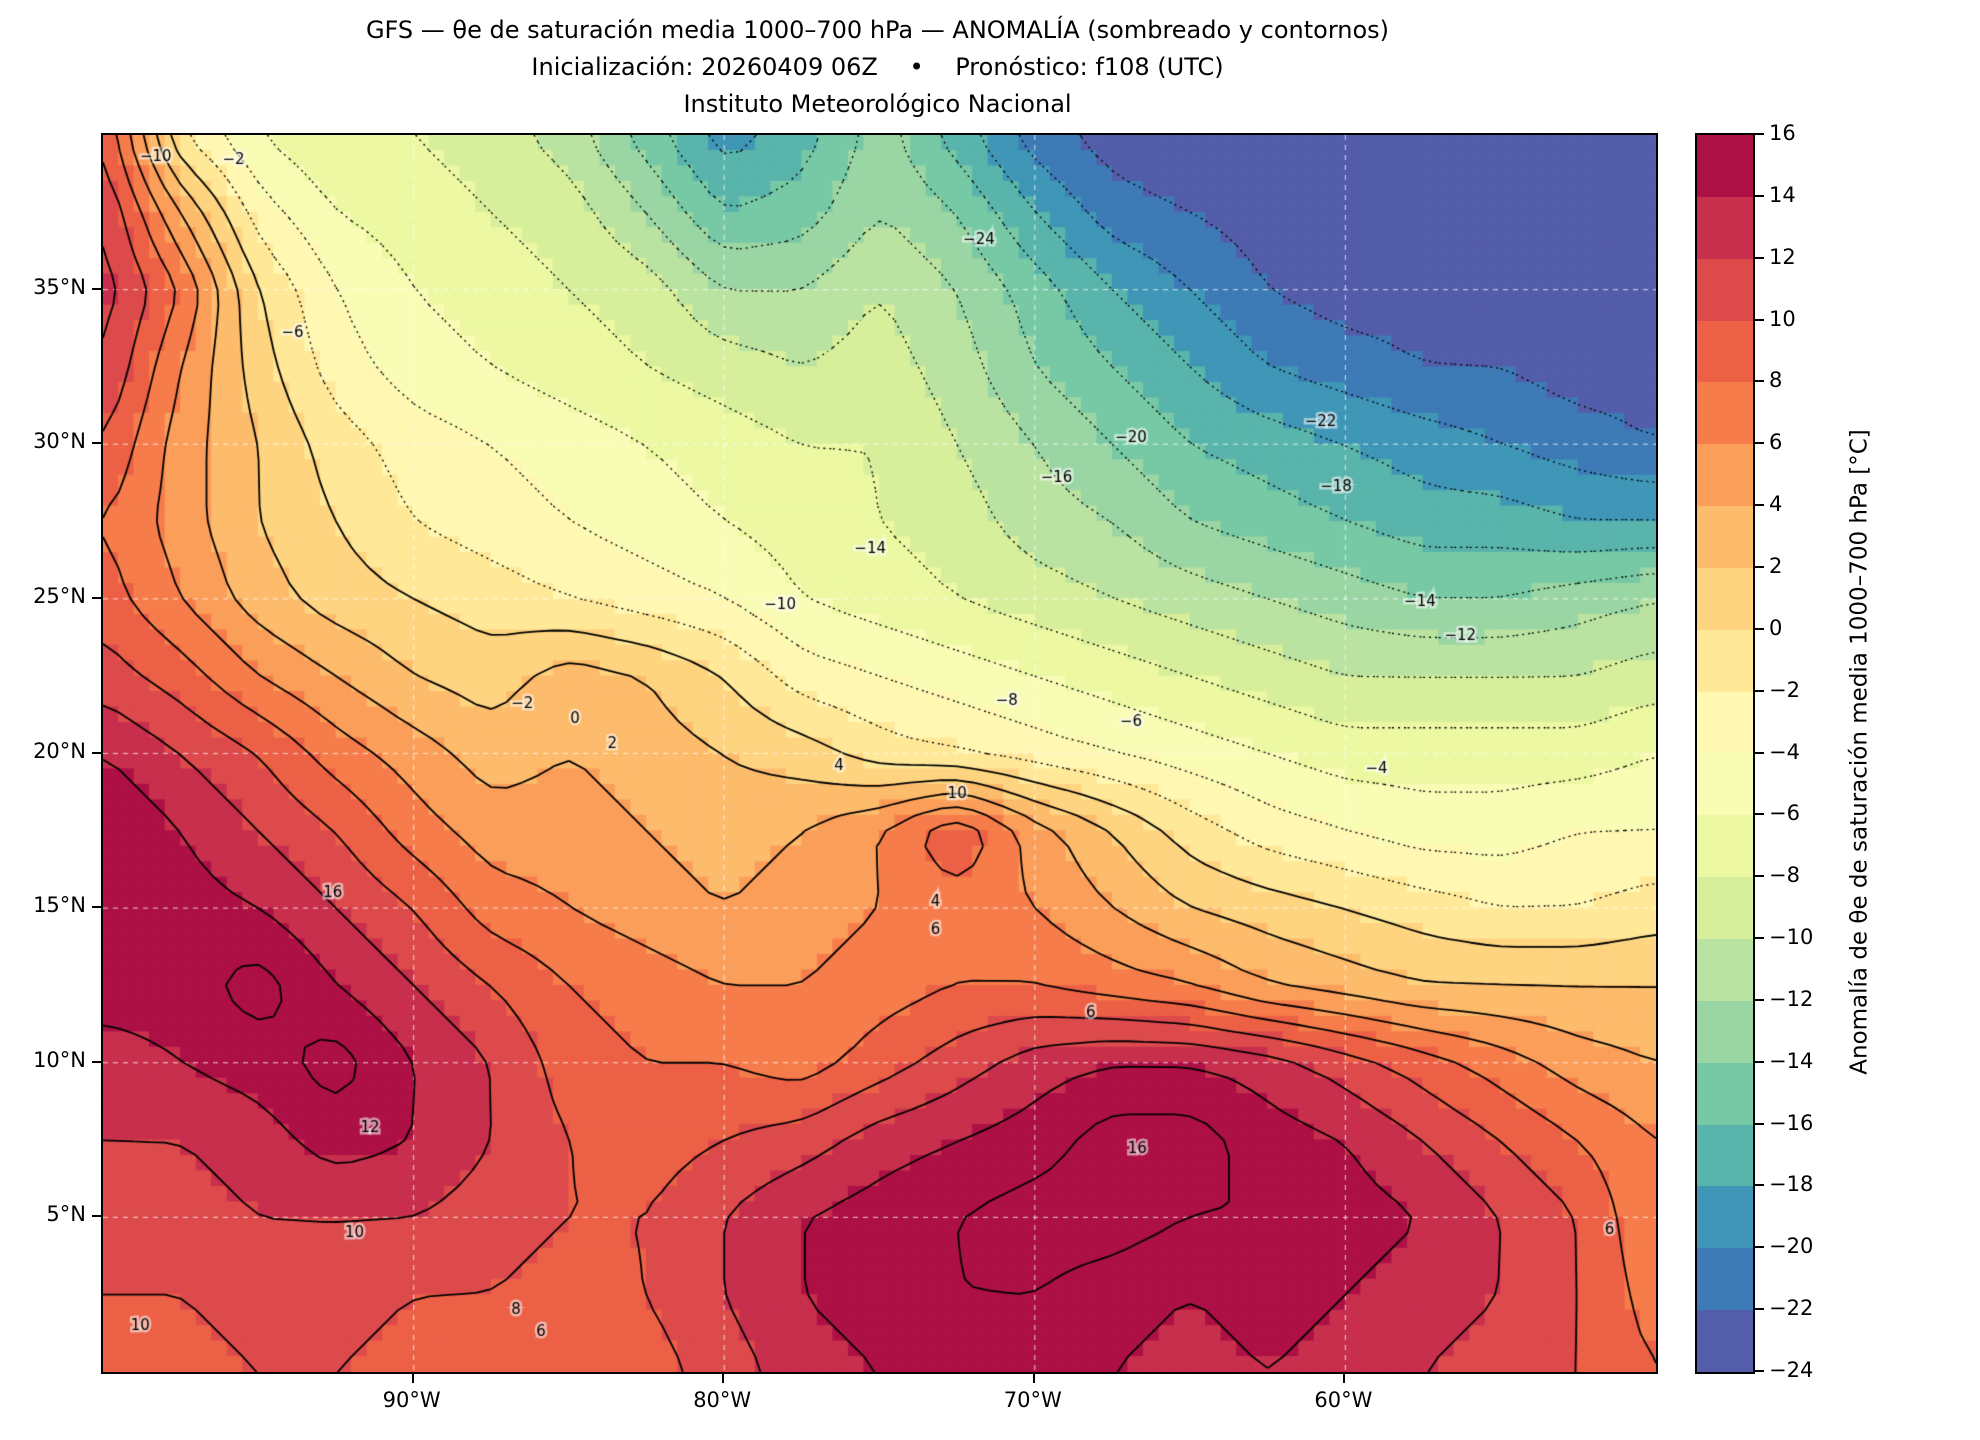 The image size is (1980, 1440). Describe the element at coordinates (877, 104) in the screenshot. I see `chart-subtitle-institute: Instituto Meteorológico Nacional` at that location.